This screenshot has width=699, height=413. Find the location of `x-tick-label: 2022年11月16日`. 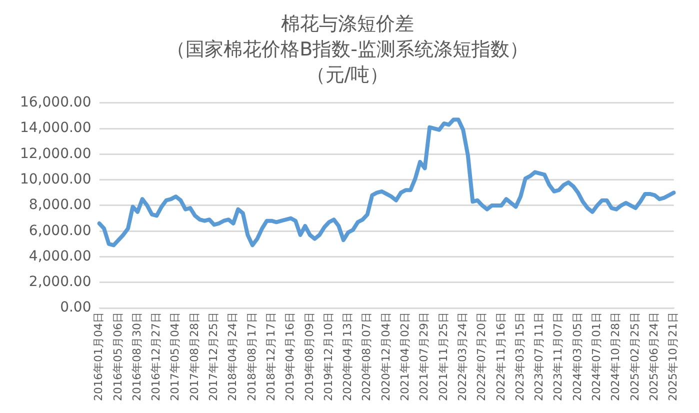

x-tick-label: 2022年11月16日 is located at coordinates (501, 357).